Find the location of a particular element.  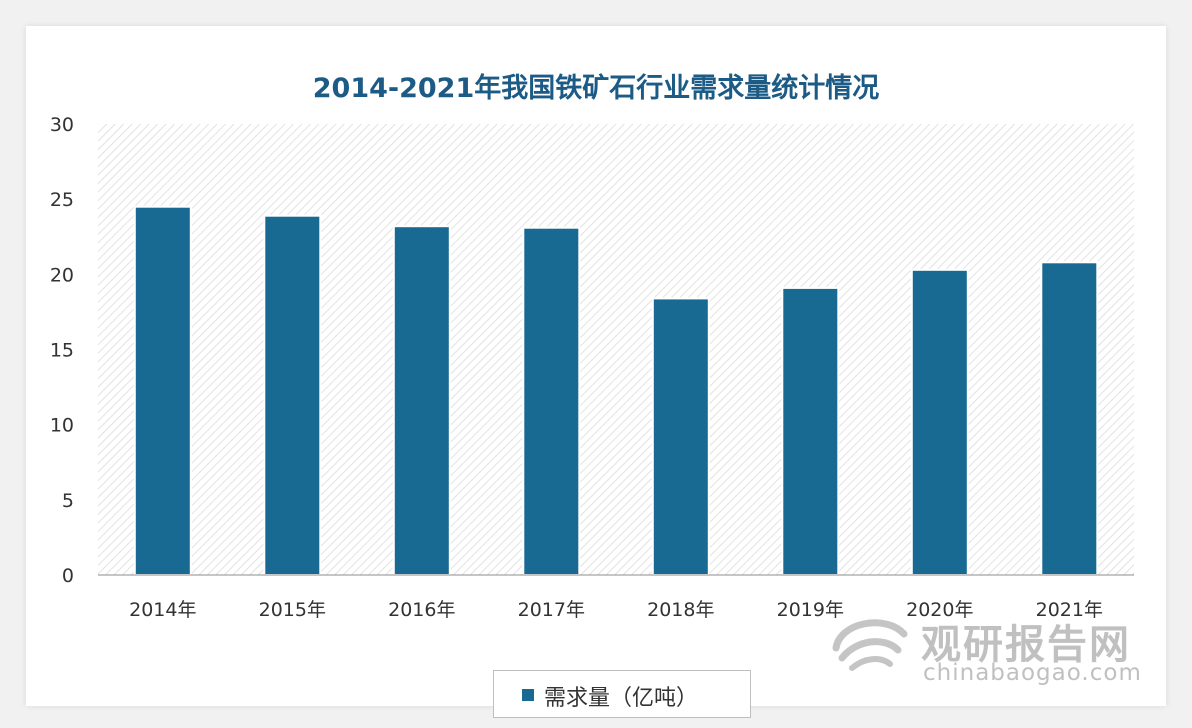

watermark-cn: 观研报告网 is located at coordinates (1026, 645).